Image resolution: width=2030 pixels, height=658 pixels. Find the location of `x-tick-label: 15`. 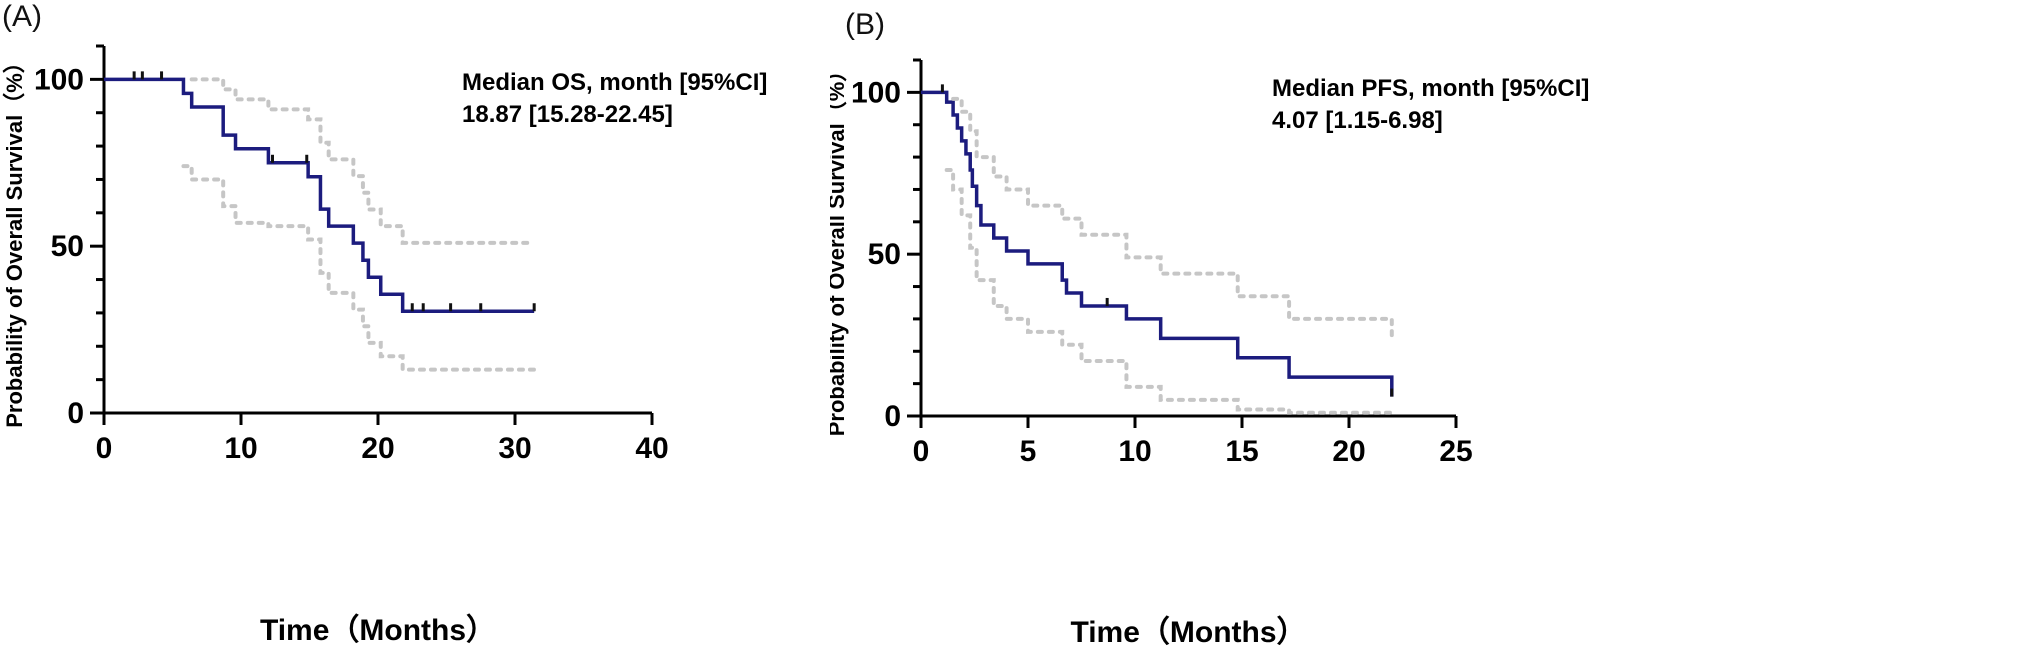

x-tick-label: 15 is located at coordinates (1241, 451).